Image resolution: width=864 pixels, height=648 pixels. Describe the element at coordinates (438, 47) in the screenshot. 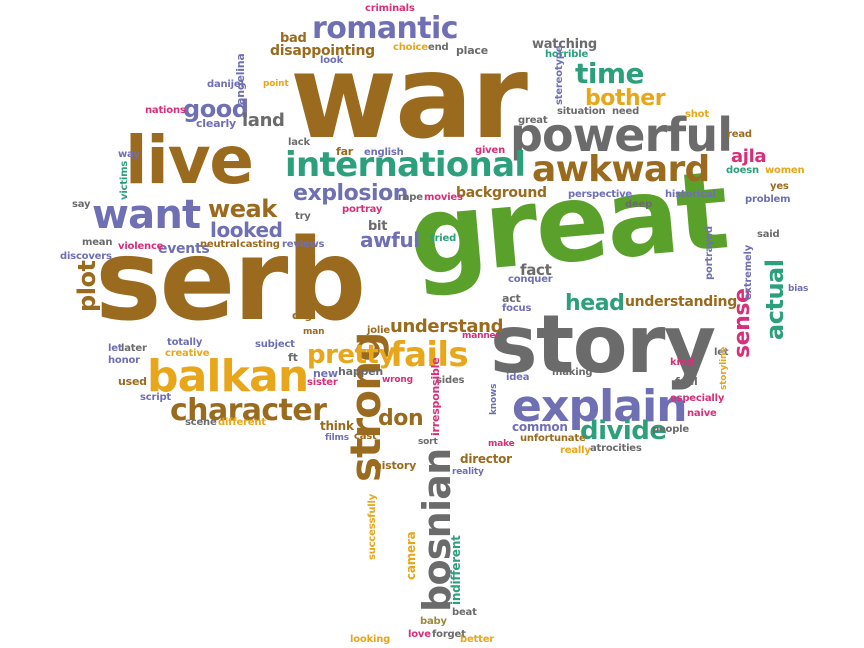

I see `word-end: end` at that location.